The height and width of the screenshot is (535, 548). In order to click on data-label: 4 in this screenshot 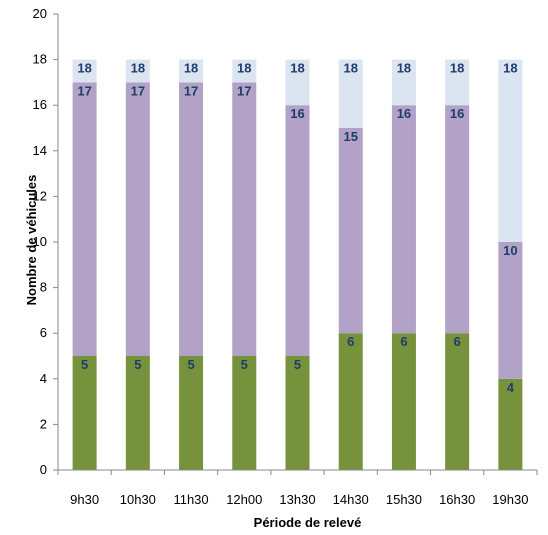, I will do `click(511, 387)`.